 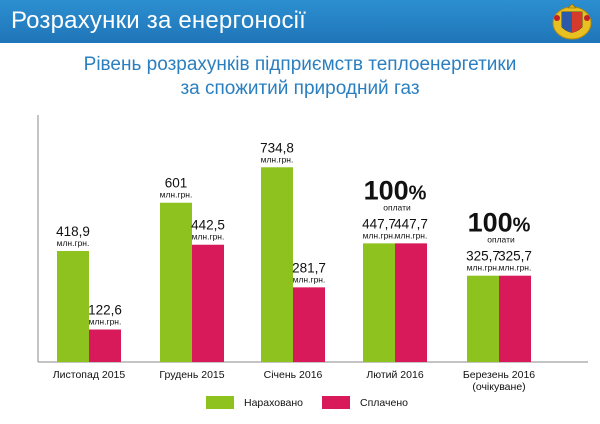 I want to click on data-label-accrued: 325,7, so click(x=483, y=256).